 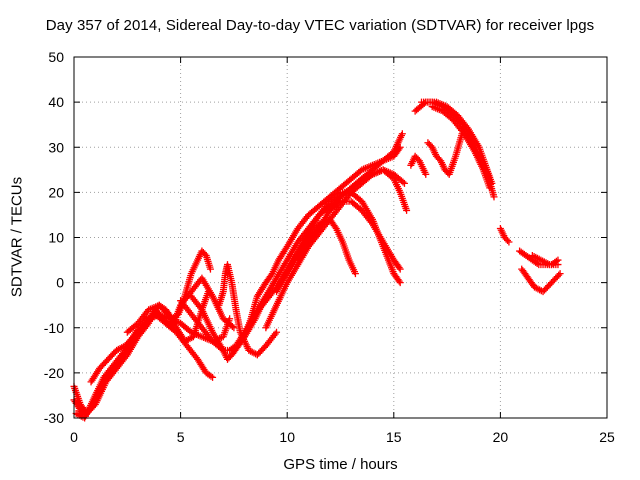 What do you see at coordinates (74, 437) in the screenshot?
I see `x-tick-label: 0` at bounding box center [74, 437].